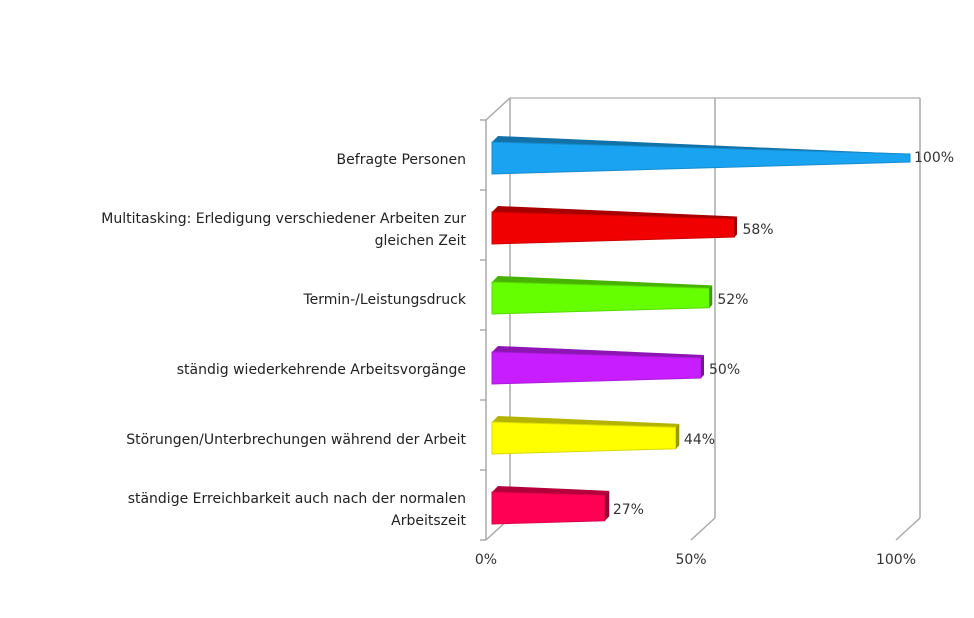 The height and width of the screenshot is (618, 974). What do you see at coordinates (401, 160) in the screenshot?
I see `category-label: Befragte Personen` at bounding box center [401, 160].